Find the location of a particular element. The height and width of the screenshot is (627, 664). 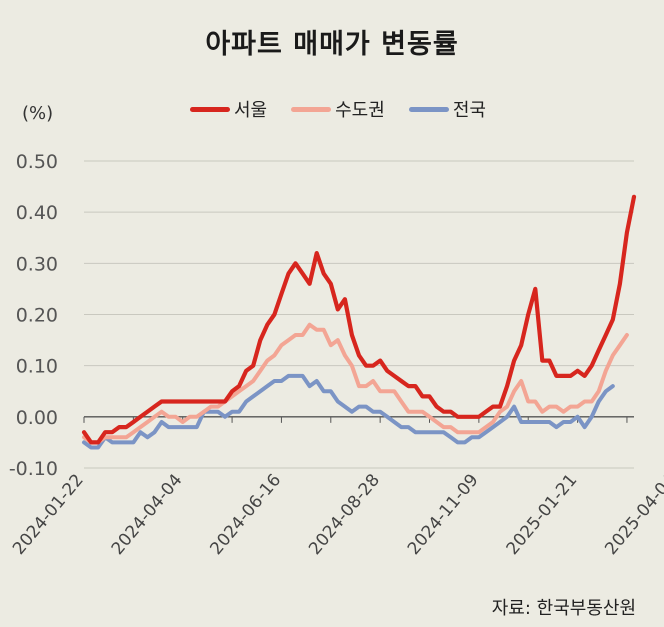

y-tick-label: 0.10 is located at coordinates (37, 367).